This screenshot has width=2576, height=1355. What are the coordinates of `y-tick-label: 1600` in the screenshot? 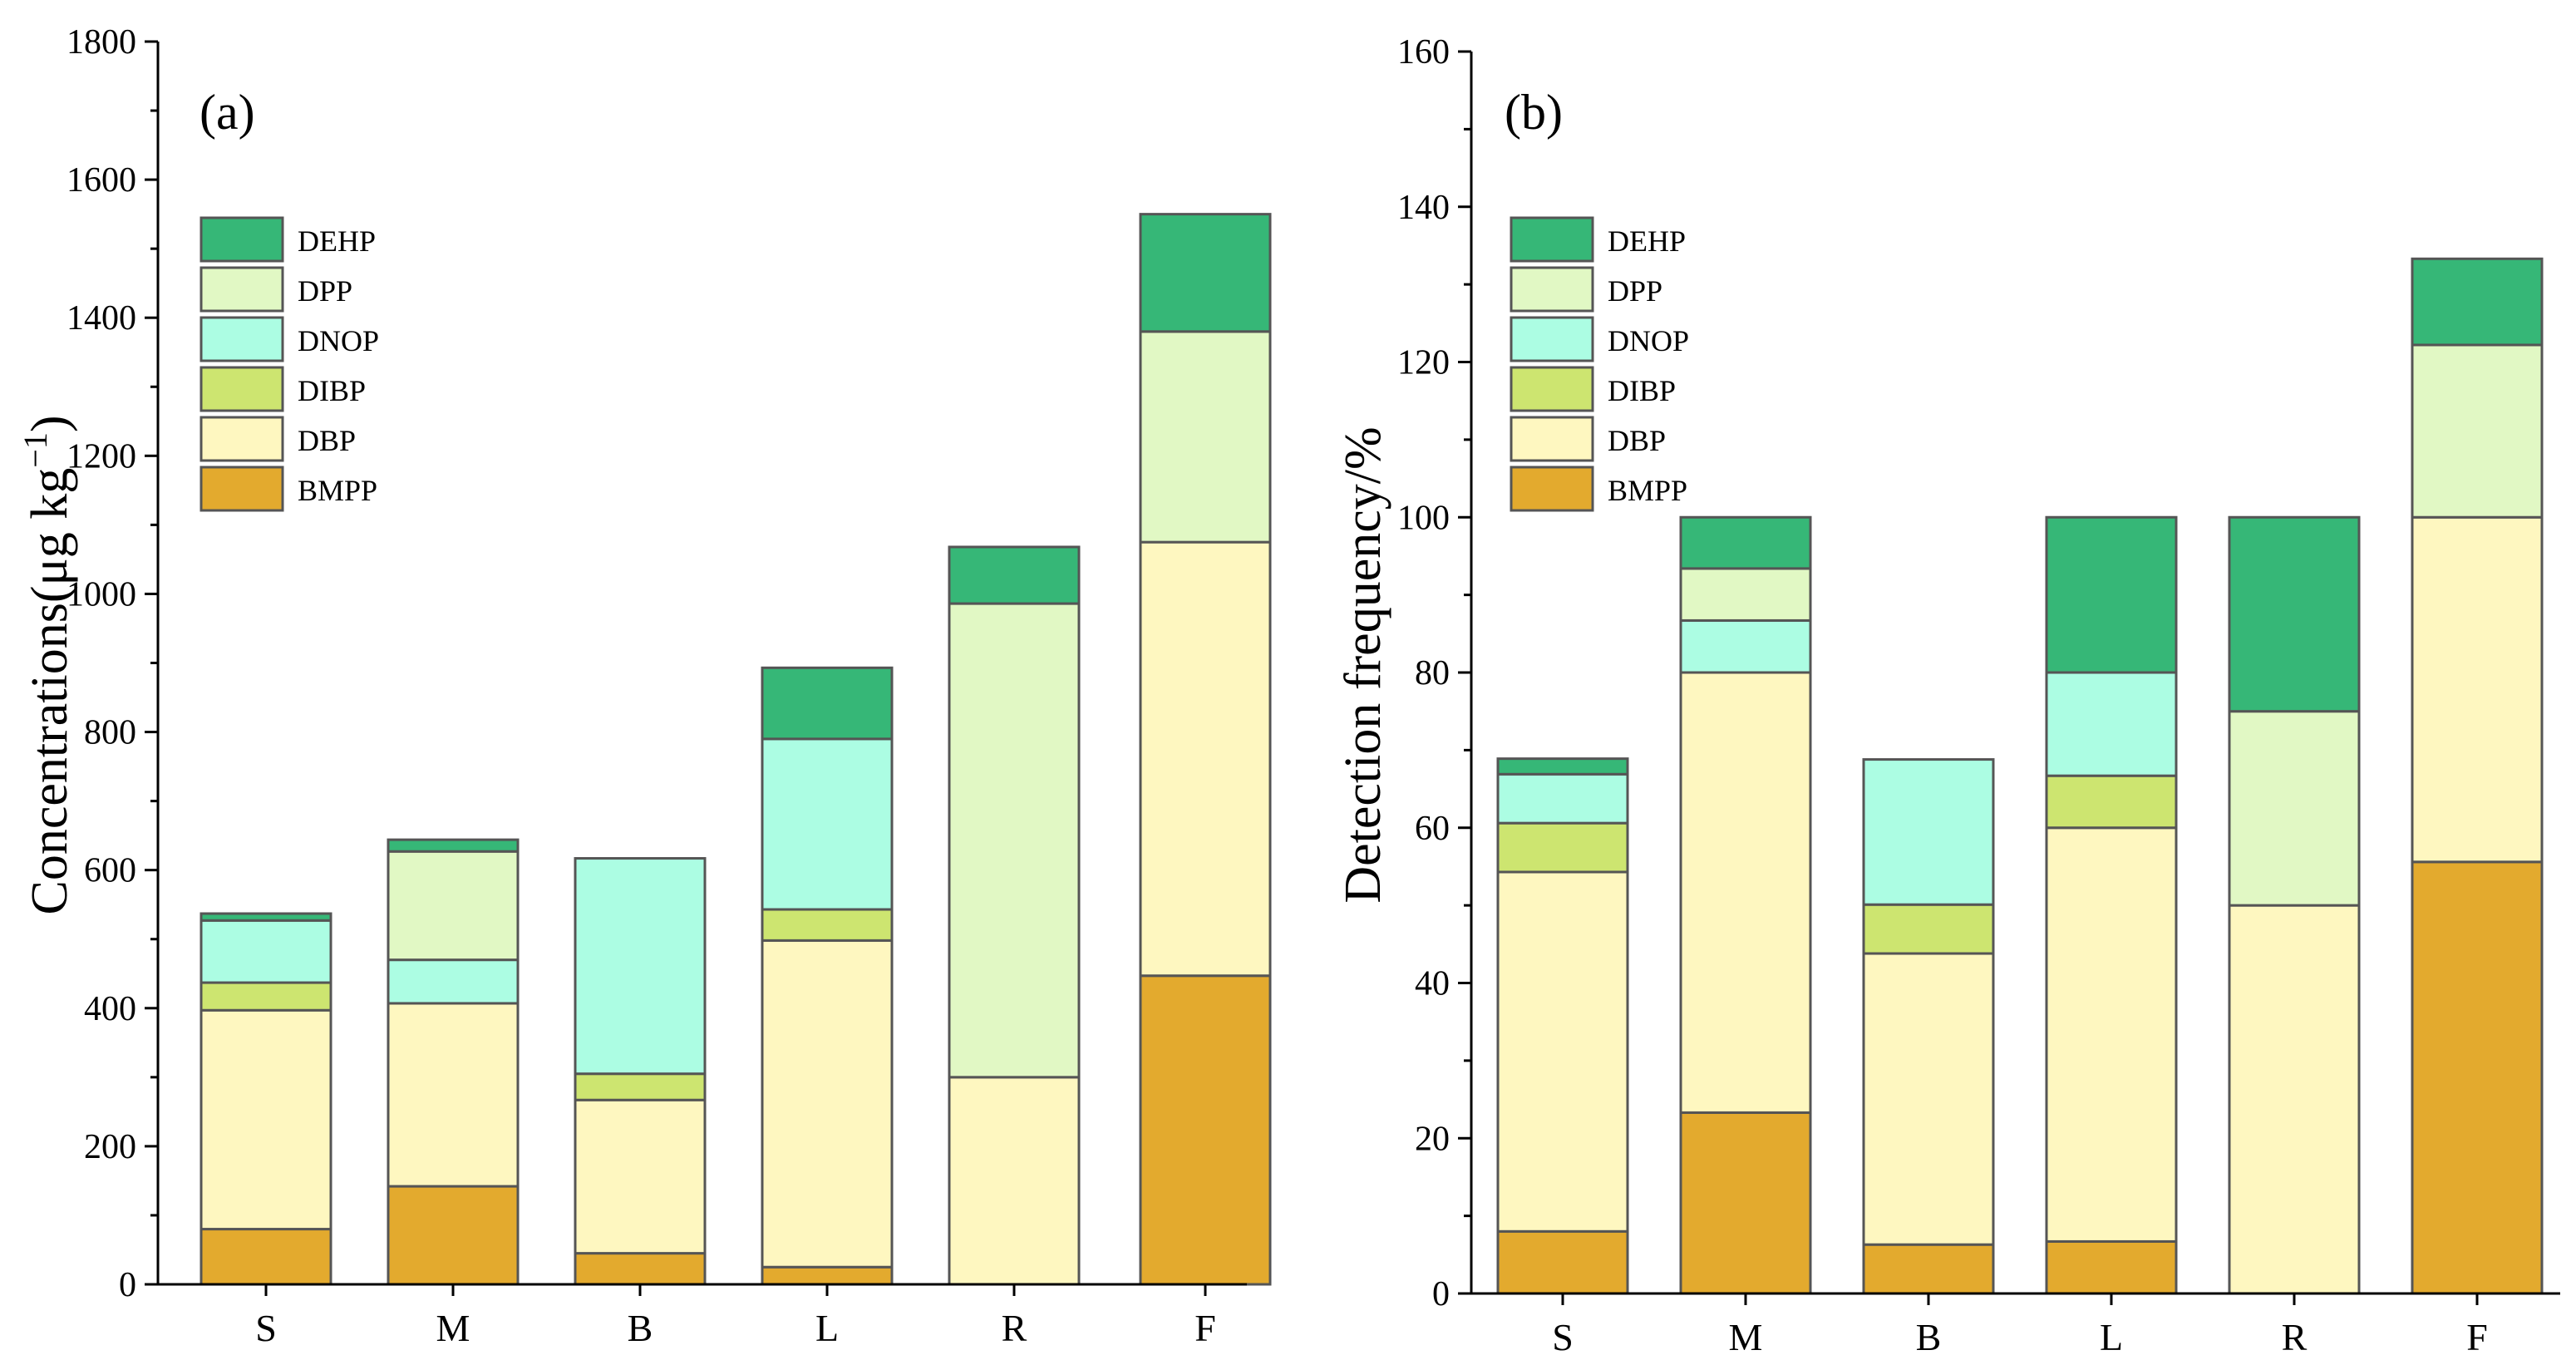 It's located at (101, 180).